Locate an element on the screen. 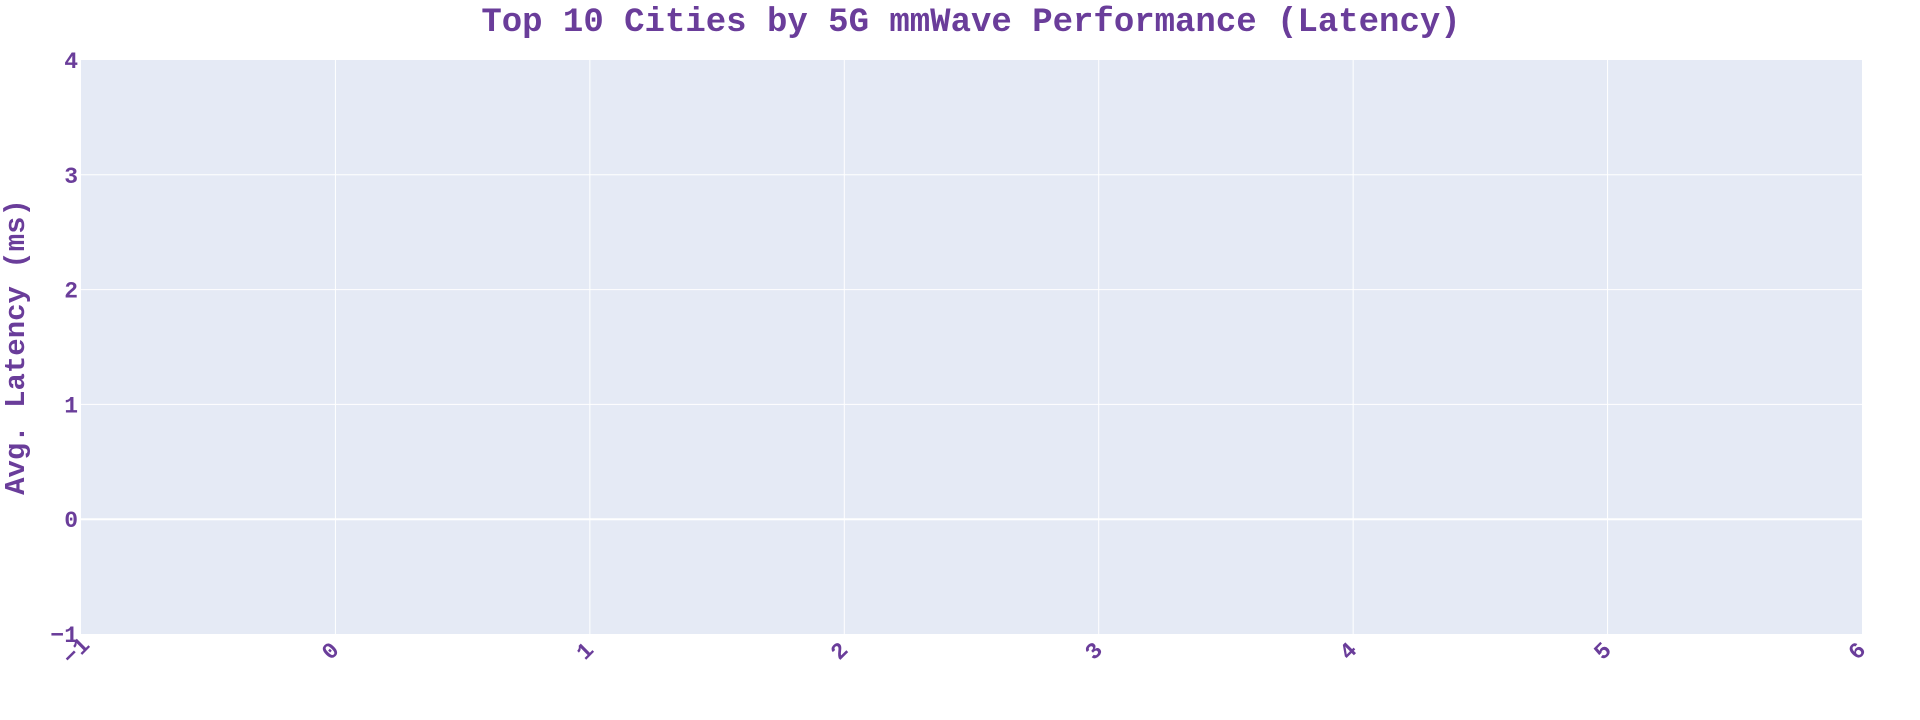  y-tick-label: 1 is located at coordinates (71, 406).